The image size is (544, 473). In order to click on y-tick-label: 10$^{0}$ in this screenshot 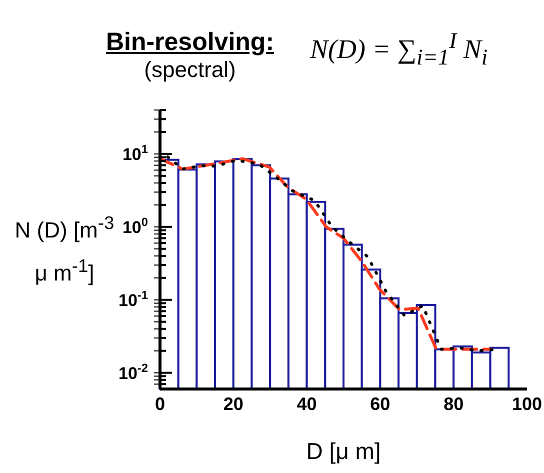, I will do `click(135, 225)`.